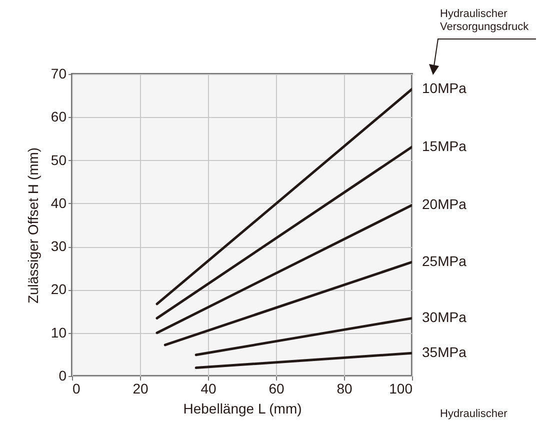  What do you see at coordinates (208, 388) in the screenshot?
I see `x-tick-label: 40` at bounding box center [208, 388].